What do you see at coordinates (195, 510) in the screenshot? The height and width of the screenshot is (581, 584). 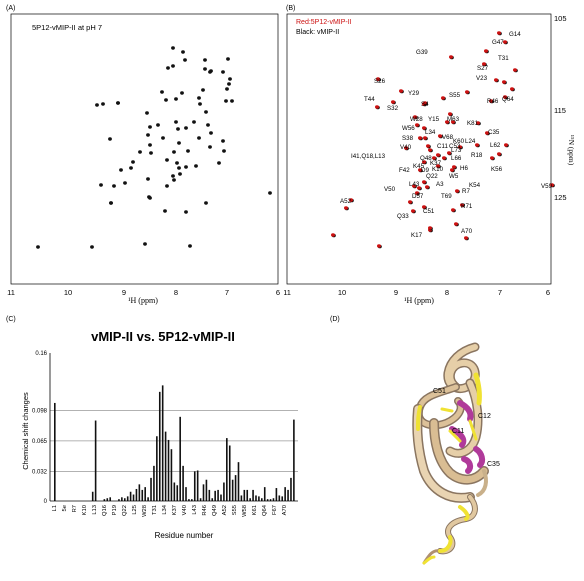 I see `x-tick-14: L43` at bounding box center [195, 510].